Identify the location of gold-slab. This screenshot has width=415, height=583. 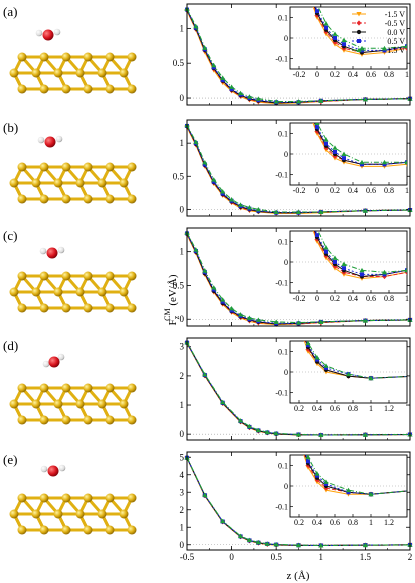
(73, 404).